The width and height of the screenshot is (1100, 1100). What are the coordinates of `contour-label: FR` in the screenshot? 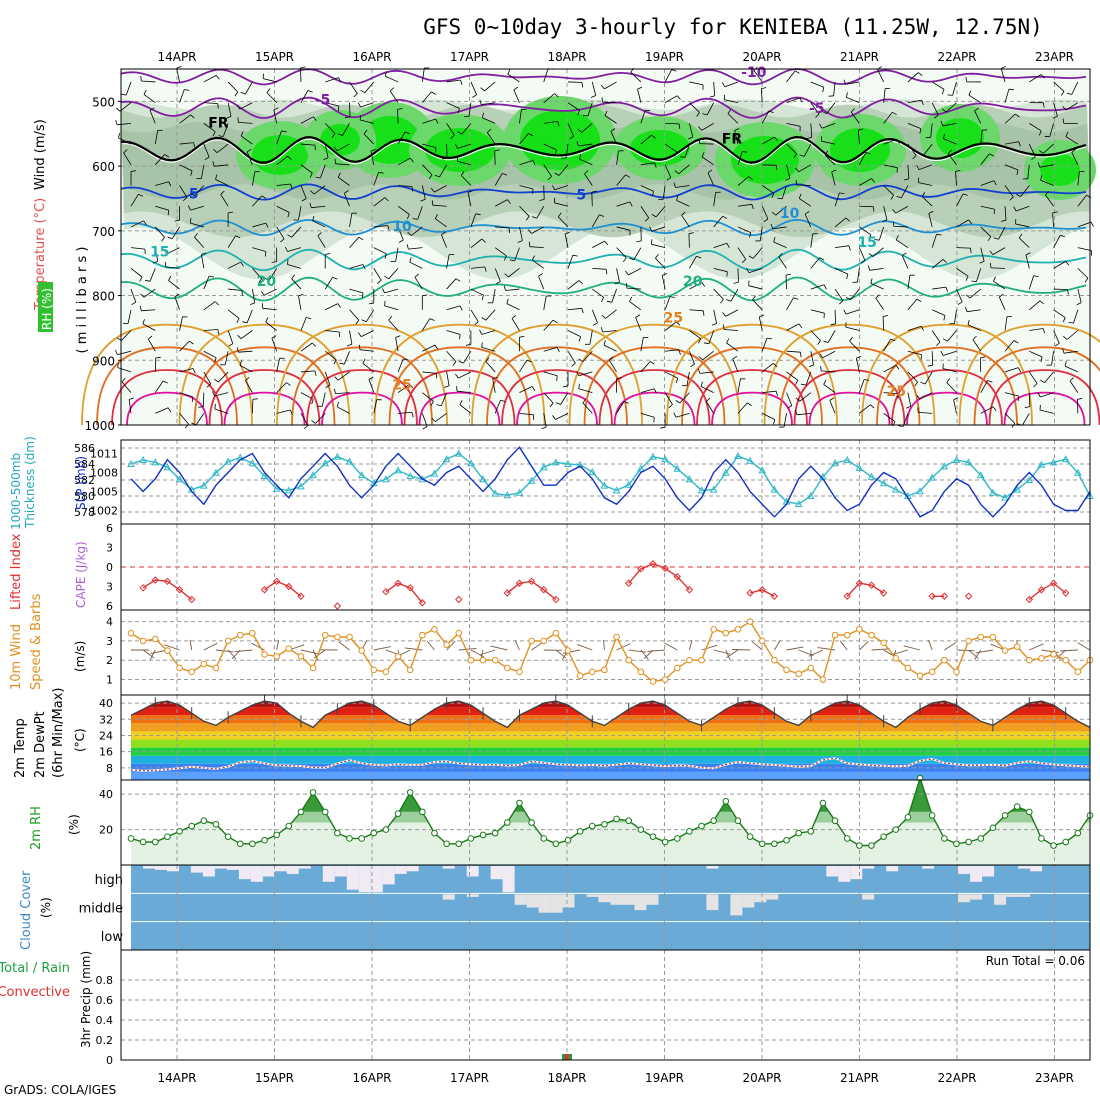 It's located at (732, 139).